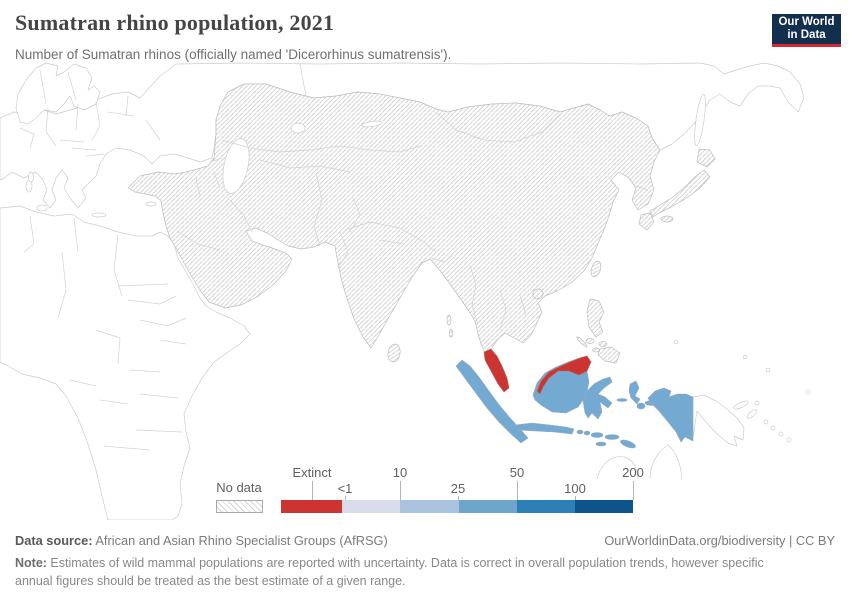 Image resolution: width=850 pixels, height=600 pixels. Describe the element at coordinates (239, 506) in the screenshot. I see `legend-no-data-swatch` at that location.